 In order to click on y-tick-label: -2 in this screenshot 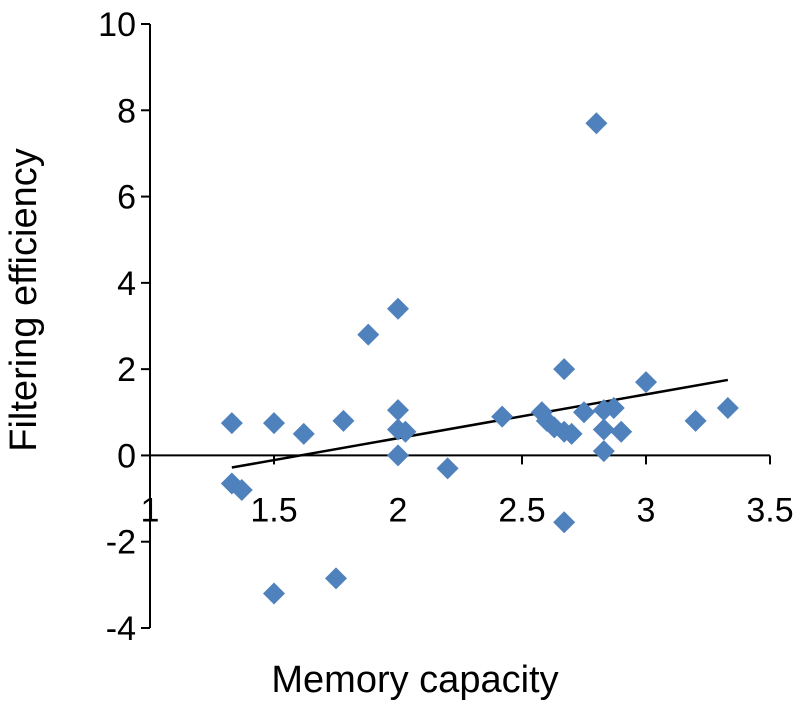, I will do `click(121, 543)`.